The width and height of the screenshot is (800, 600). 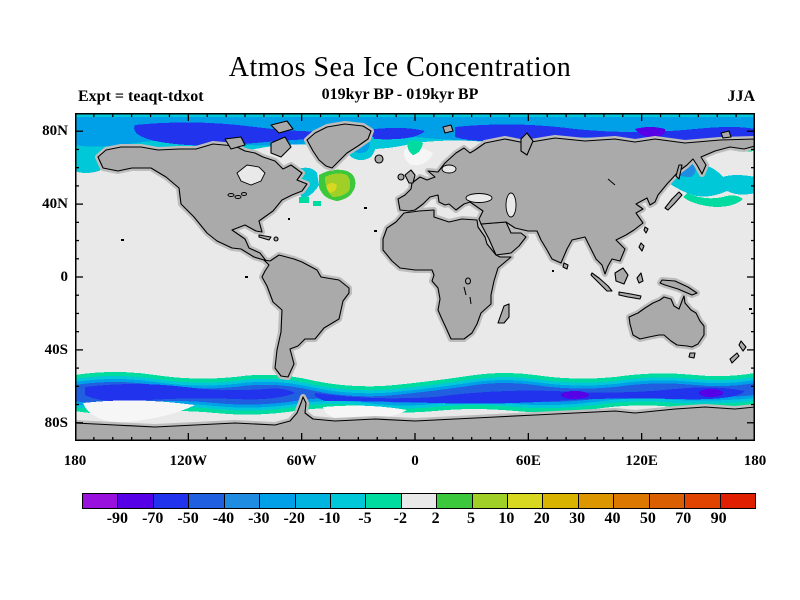 I want to click on experiment-label: Expt = teaqt-tdxot, so click(x=141, y=96).